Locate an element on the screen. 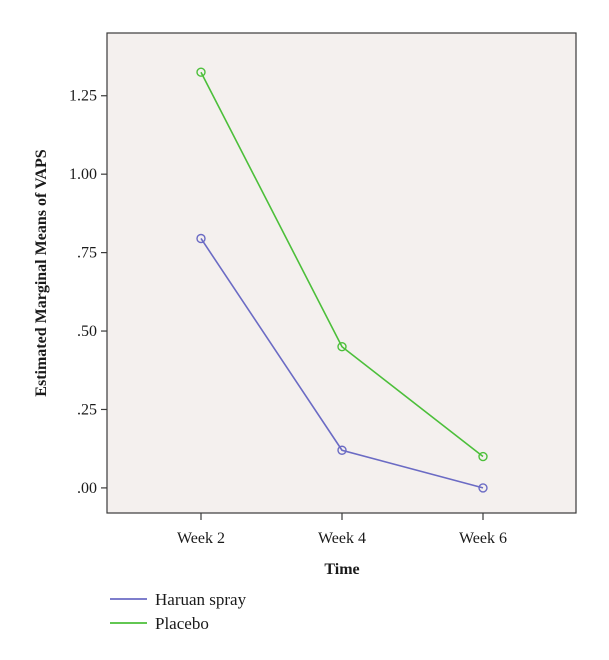 The image size is (609, 660). x-axis: Week 2 Week 4 Week 6 is located at coordinates (342, 530).